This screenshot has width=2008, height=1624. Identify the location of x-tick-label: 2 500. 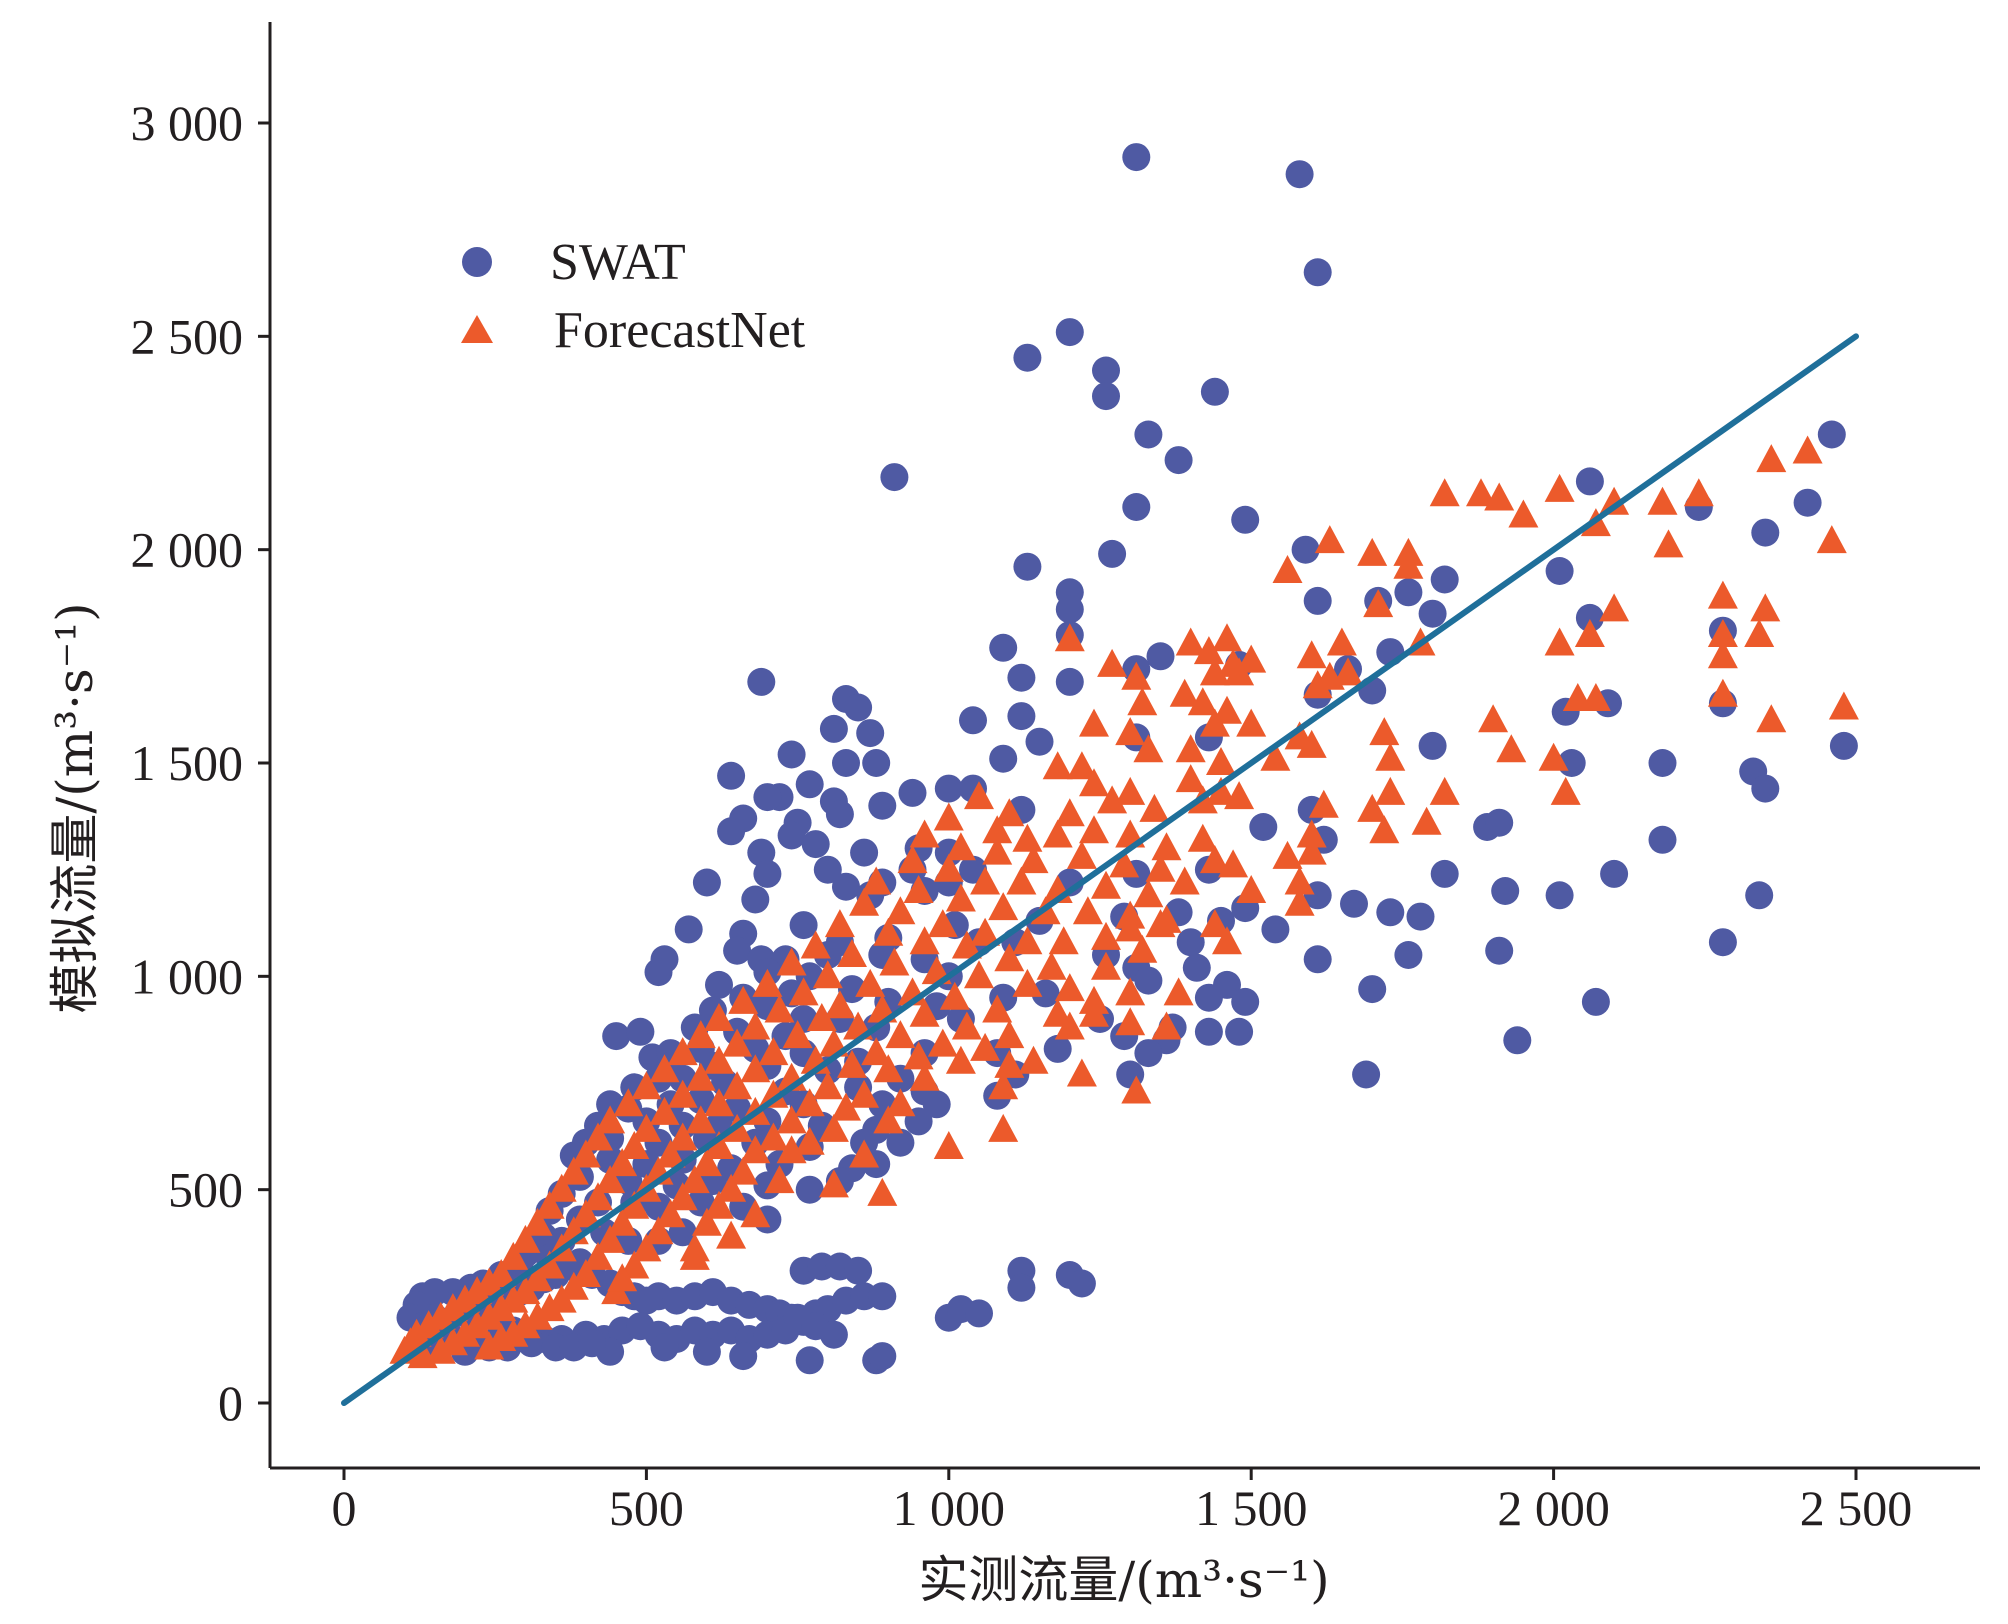
(1856, 1508).